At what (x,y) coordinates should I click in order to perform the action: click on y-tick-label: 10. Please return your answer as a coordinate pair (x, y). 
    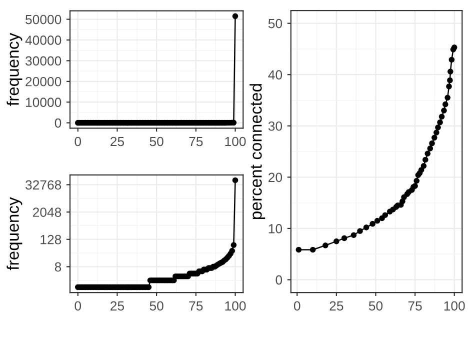
    Looking at the image, I should click on (275, 229).